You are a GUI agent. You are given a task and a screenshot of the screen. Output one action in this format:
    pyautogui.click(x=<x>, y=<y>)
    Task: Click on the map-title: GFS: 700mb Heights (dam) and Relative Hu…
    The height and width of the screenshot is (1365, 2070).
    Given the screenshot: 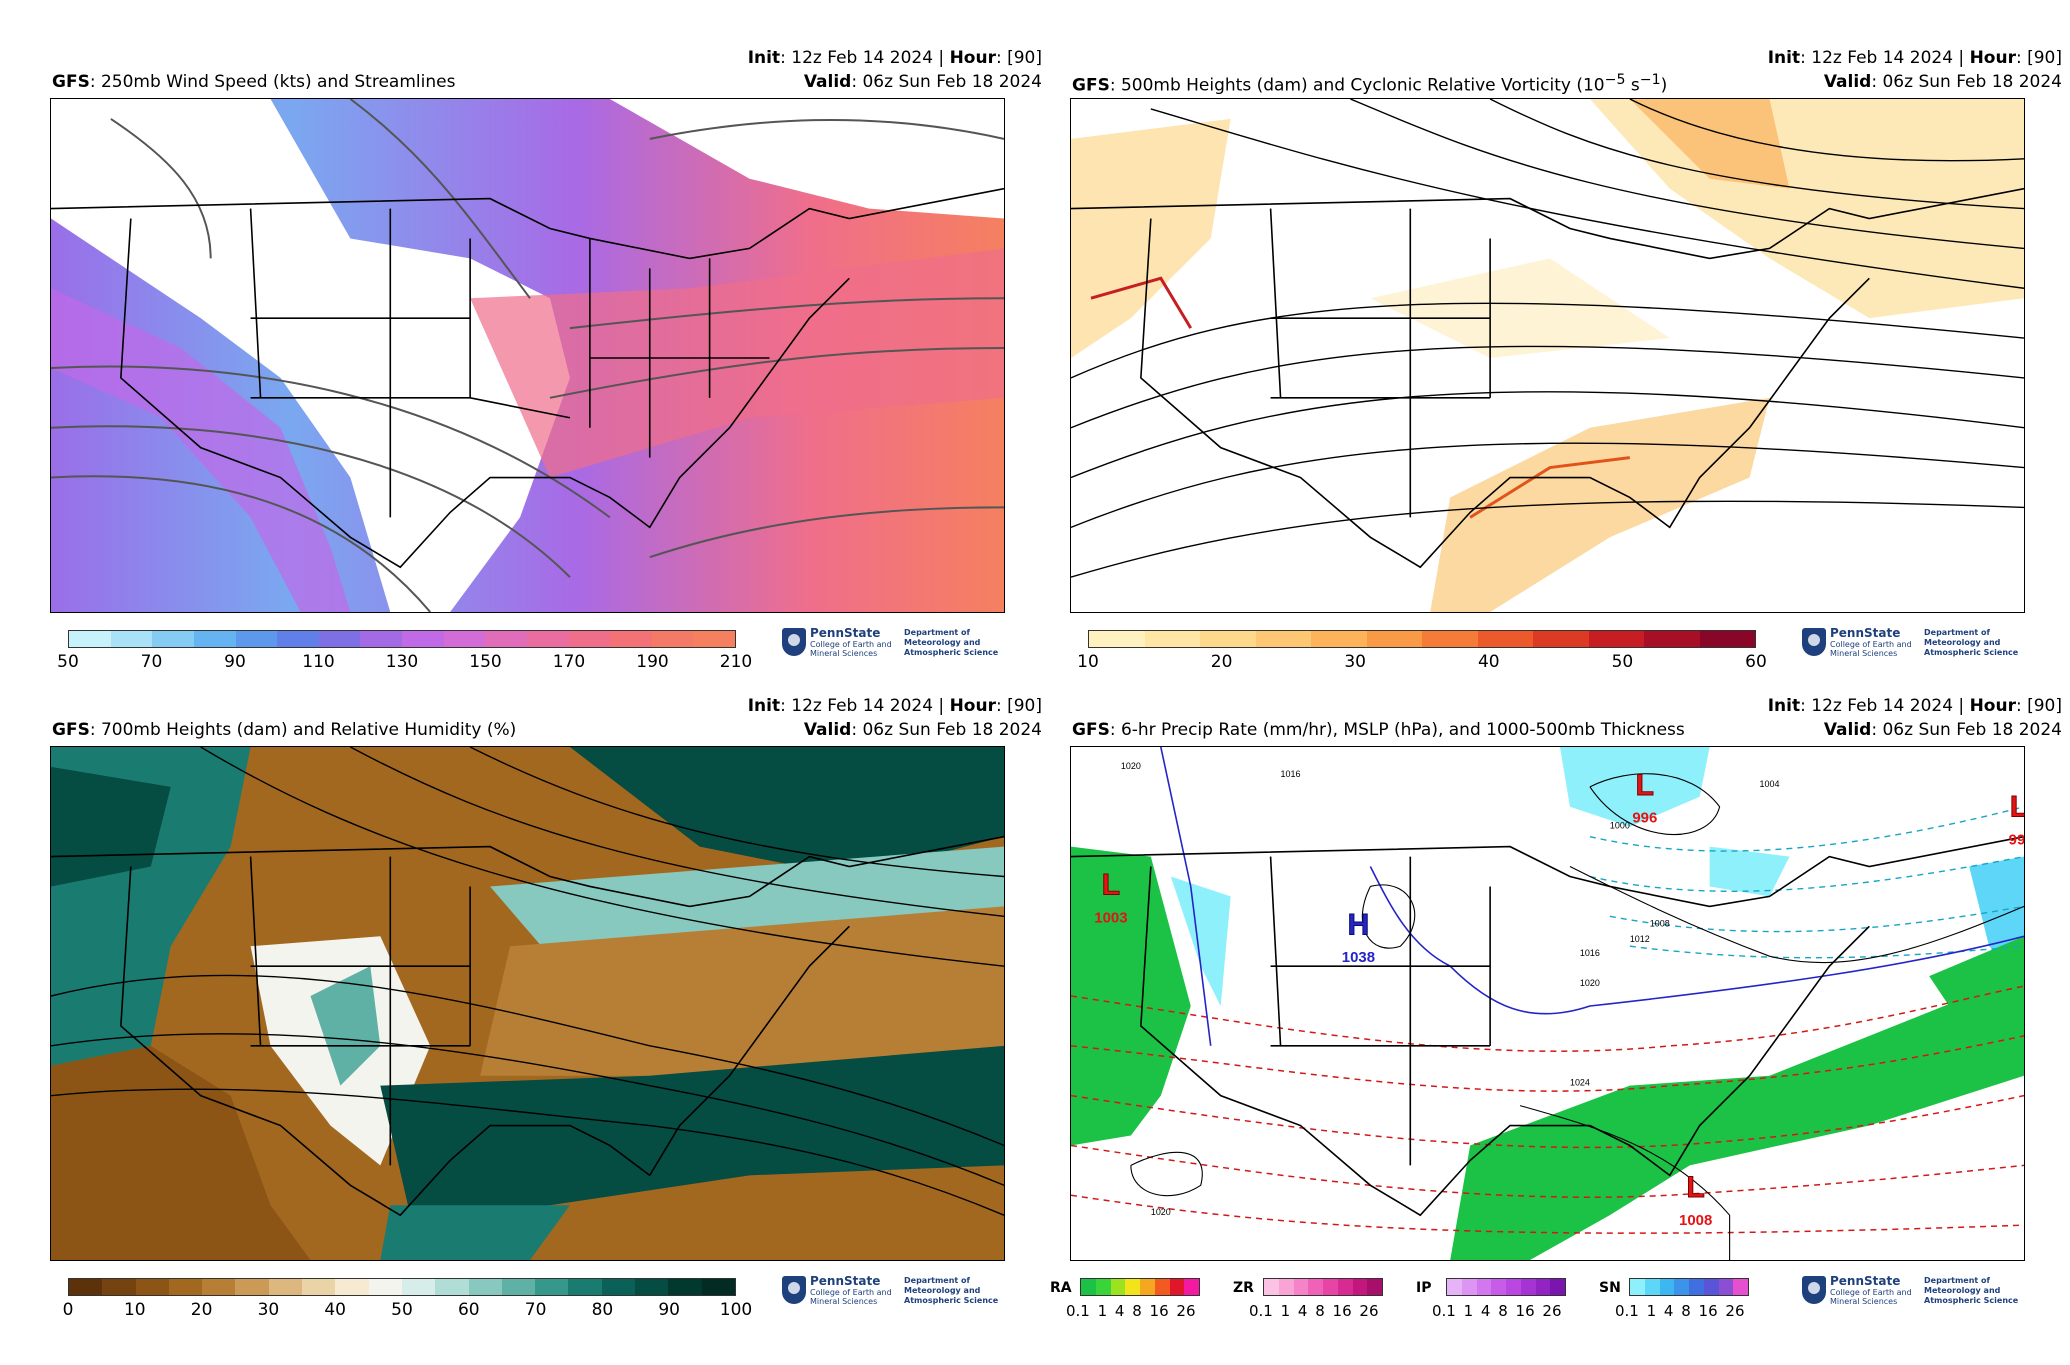 What is the action you would take?
    pyautogui.click(x=284, y=730)
    